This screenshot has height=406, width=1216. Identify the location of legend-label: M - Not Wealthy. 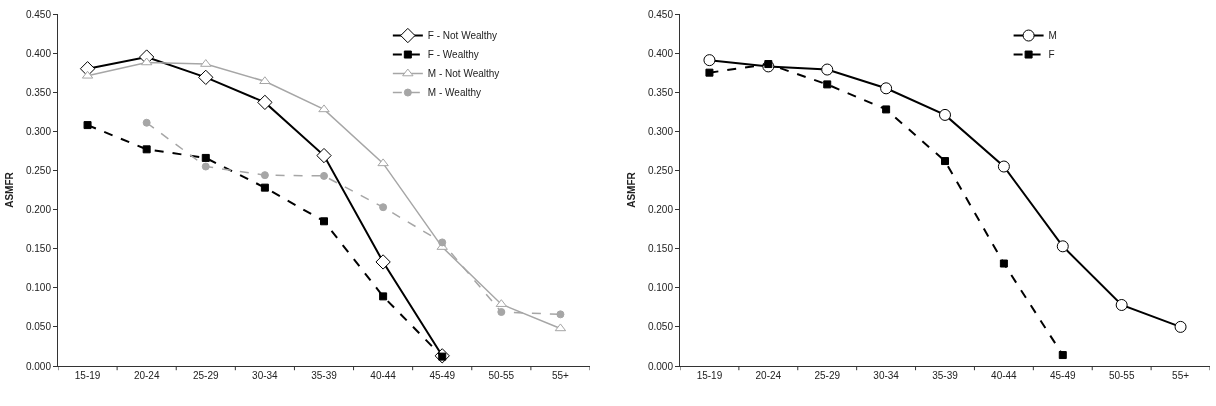
(463, 74).